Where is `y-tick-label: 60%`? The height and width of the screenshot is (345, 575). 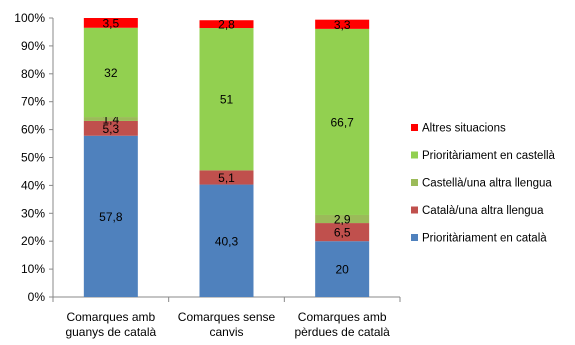 y-tick-label: 60% is located at coordinates (33, 130).